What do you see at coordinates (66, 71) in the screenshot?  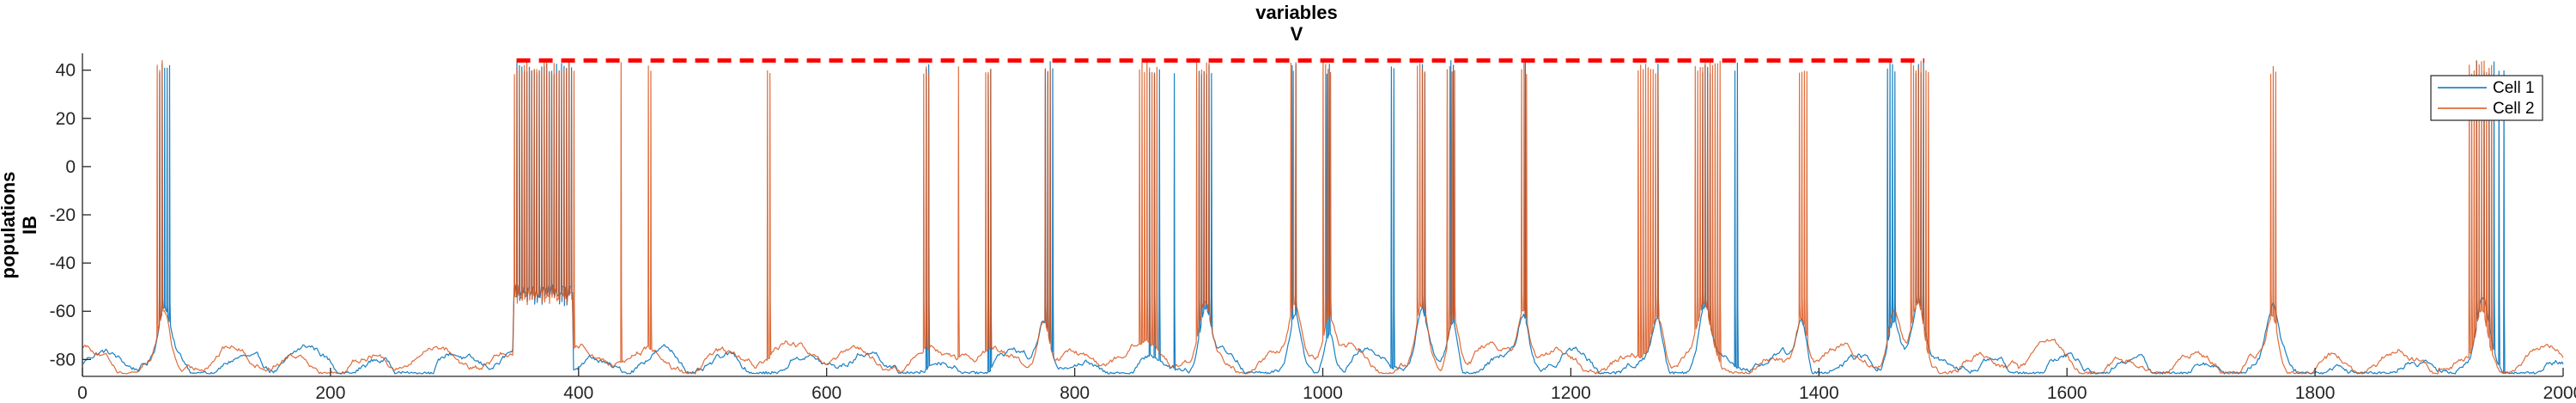 I see `y-tick-label: 40` at bounding box center [66, 71].